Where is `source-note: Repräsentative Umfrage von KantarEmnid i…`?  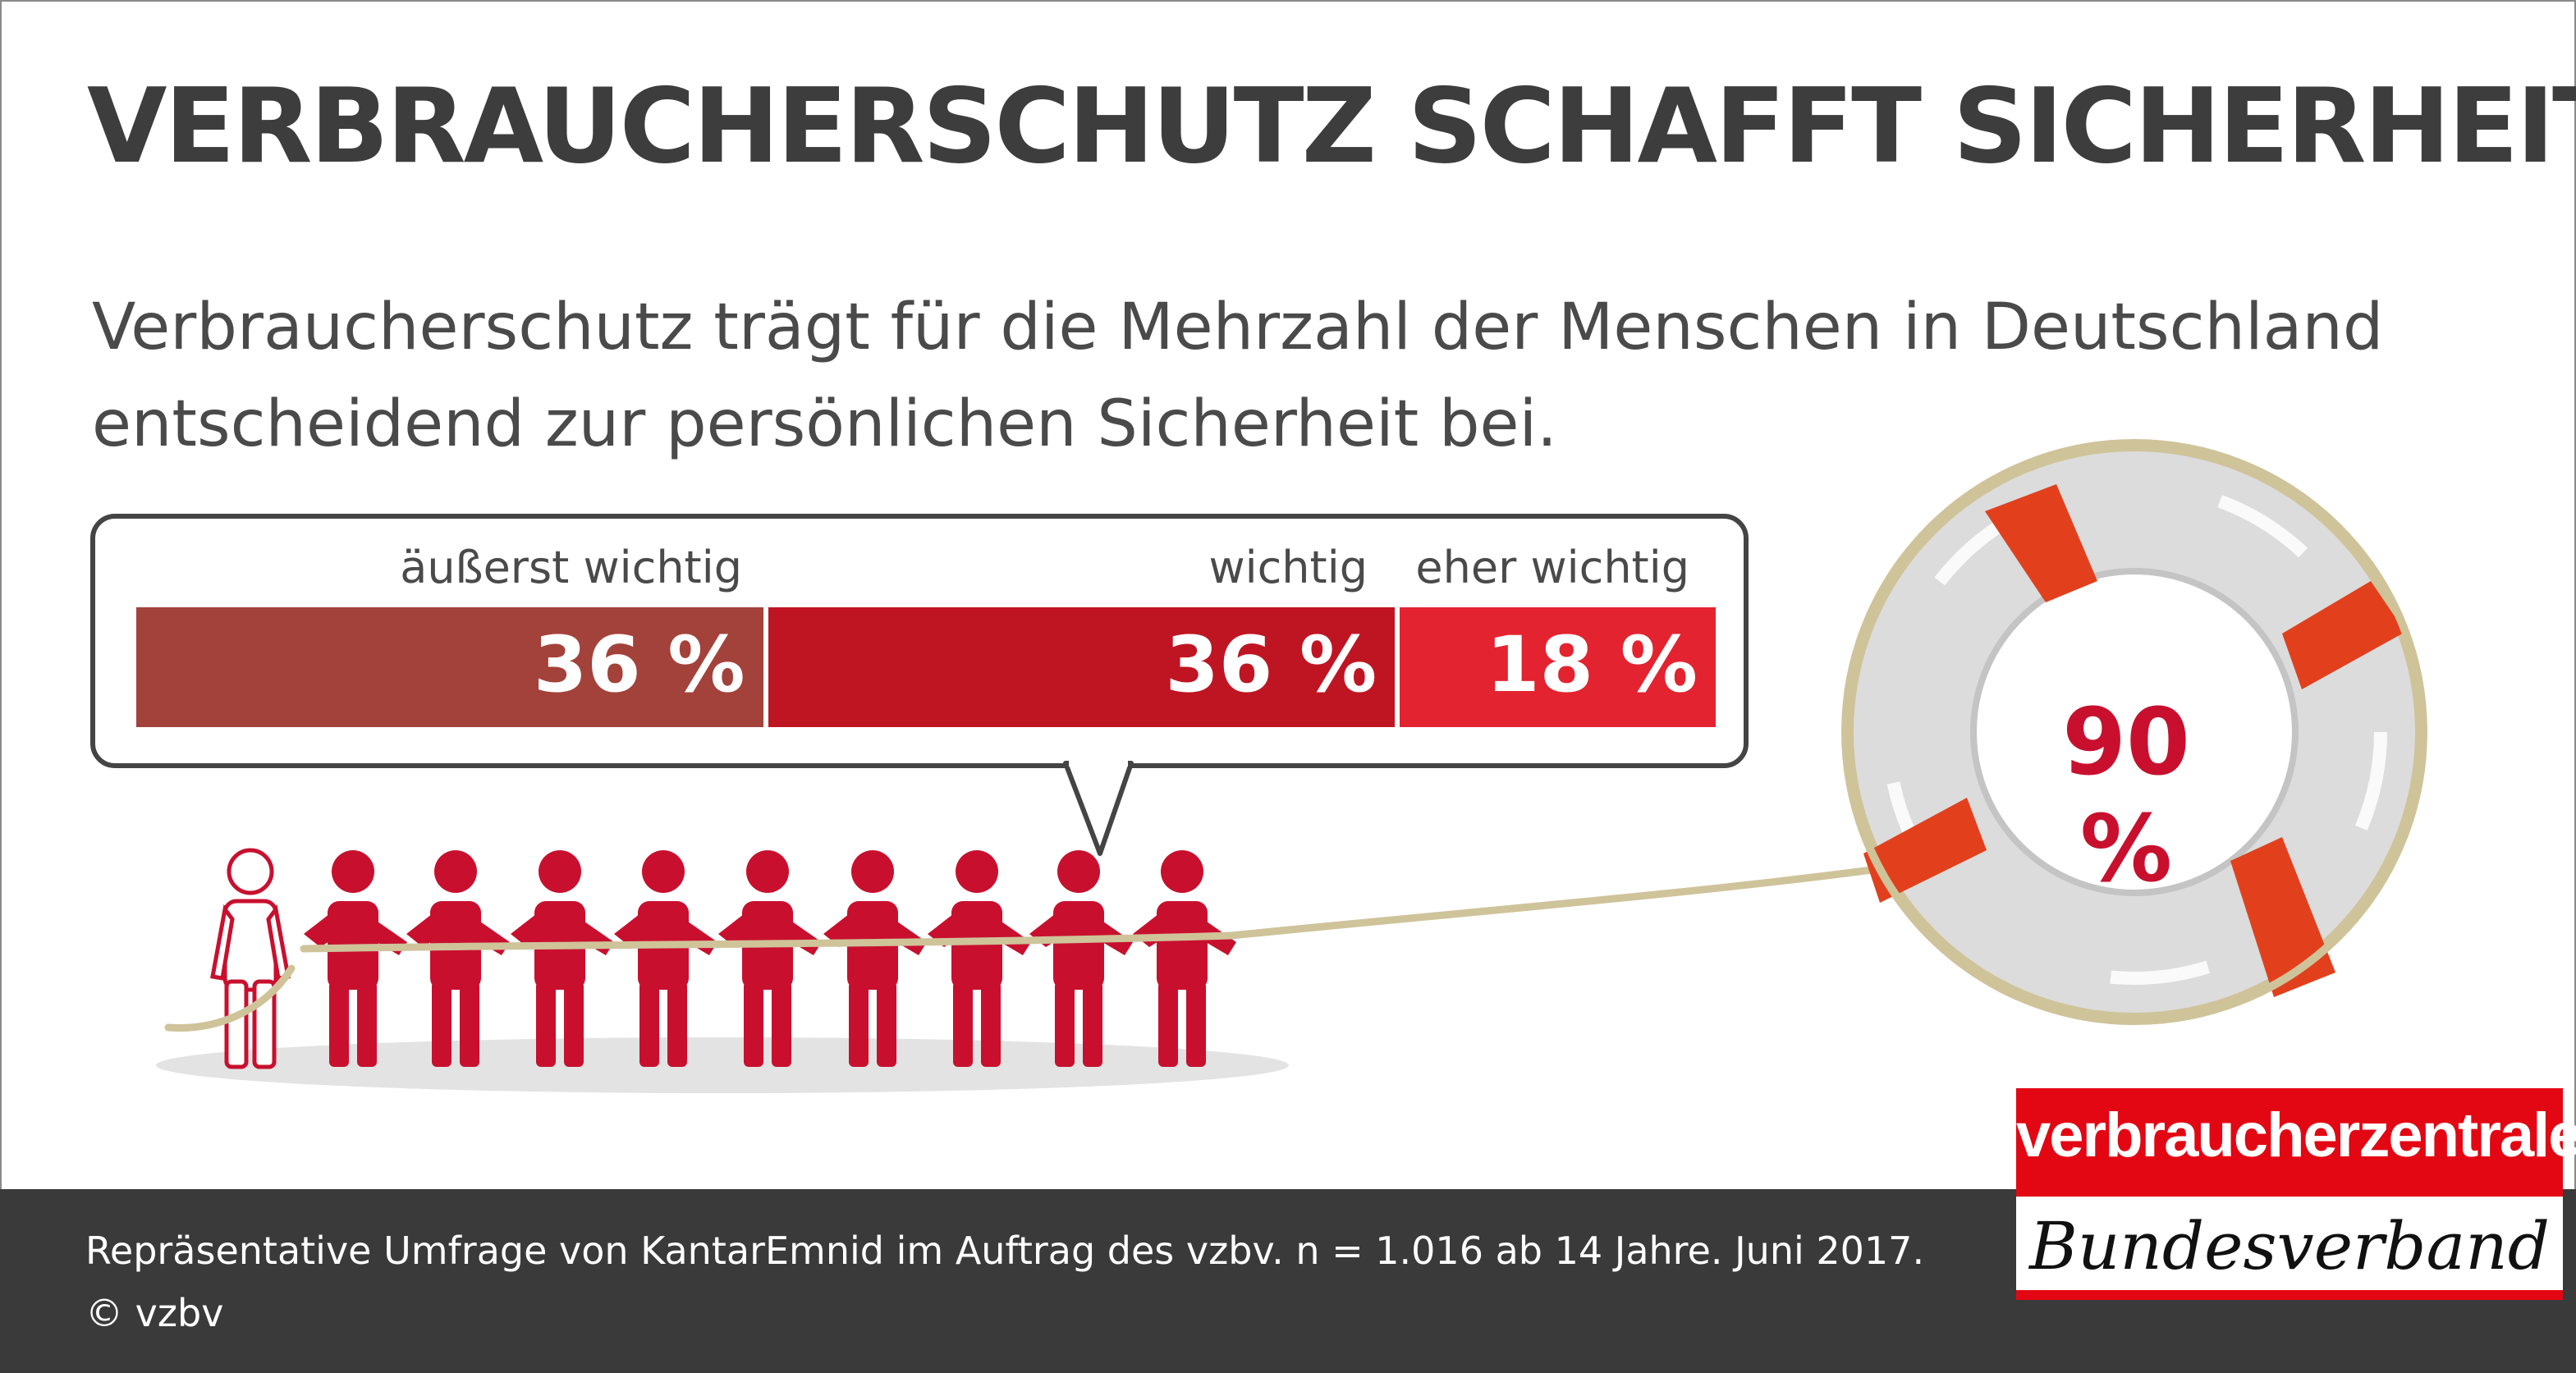
source-note: Repräsentative Umfrage von KantarEmnid i… is located at coordinates (1005, 1251).